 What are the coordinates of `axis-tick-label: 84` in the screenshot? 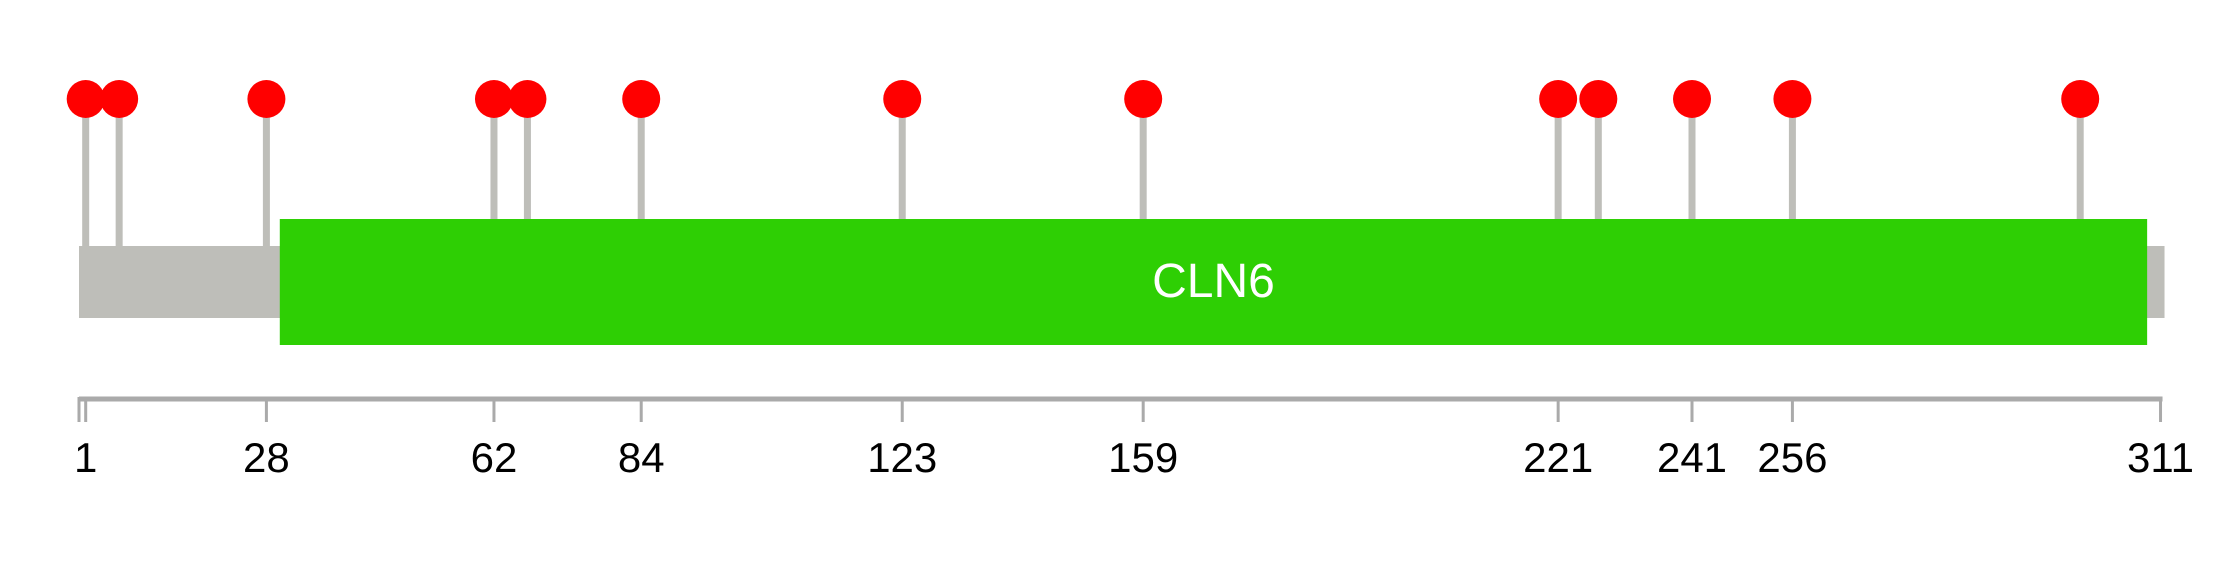 It's located at (641, 457).